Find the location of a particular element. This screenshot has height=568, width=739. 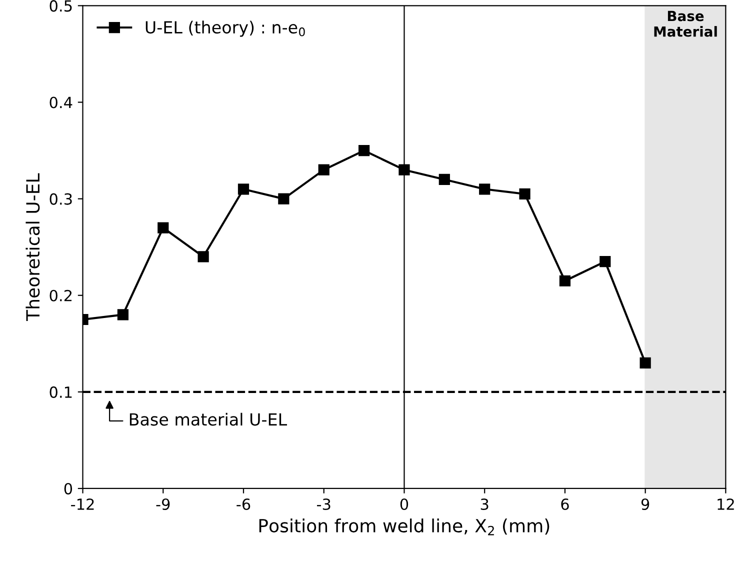

y-tick-label: 0.3 is located at coordinates (61, 199).